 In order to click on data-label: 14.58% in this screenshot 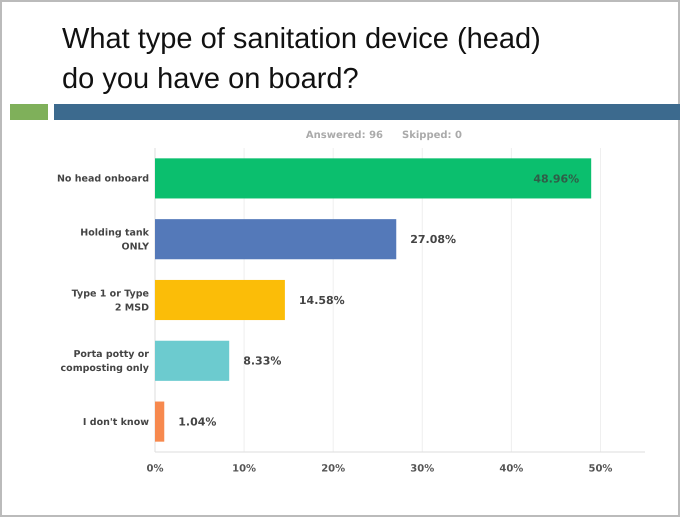, I will do `click(321, 300)`.